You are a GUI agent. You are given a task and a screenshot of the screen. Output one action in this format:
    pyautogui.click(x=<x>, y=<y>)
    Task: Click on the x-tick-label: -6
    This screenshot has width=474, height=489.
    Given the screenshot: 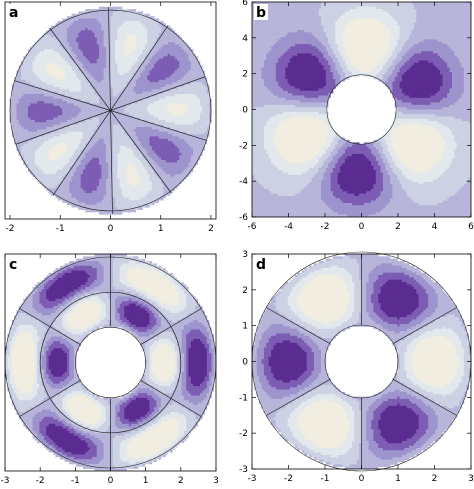 What is the action you would take?
    pyautogui.click(x=252, y=227)
    